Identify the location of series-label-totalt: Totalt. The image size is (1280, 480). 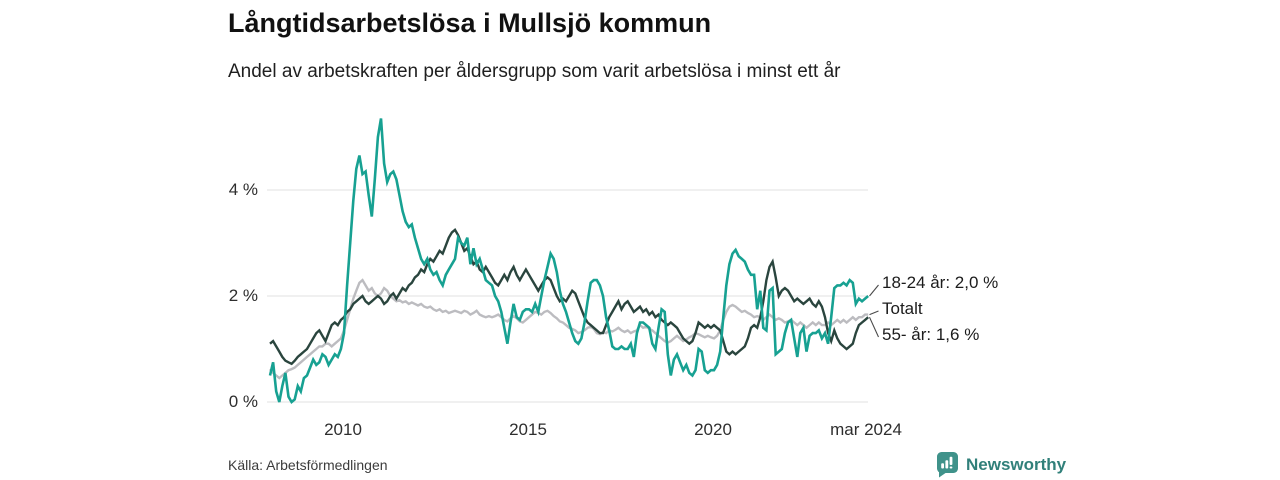
(902, 308).